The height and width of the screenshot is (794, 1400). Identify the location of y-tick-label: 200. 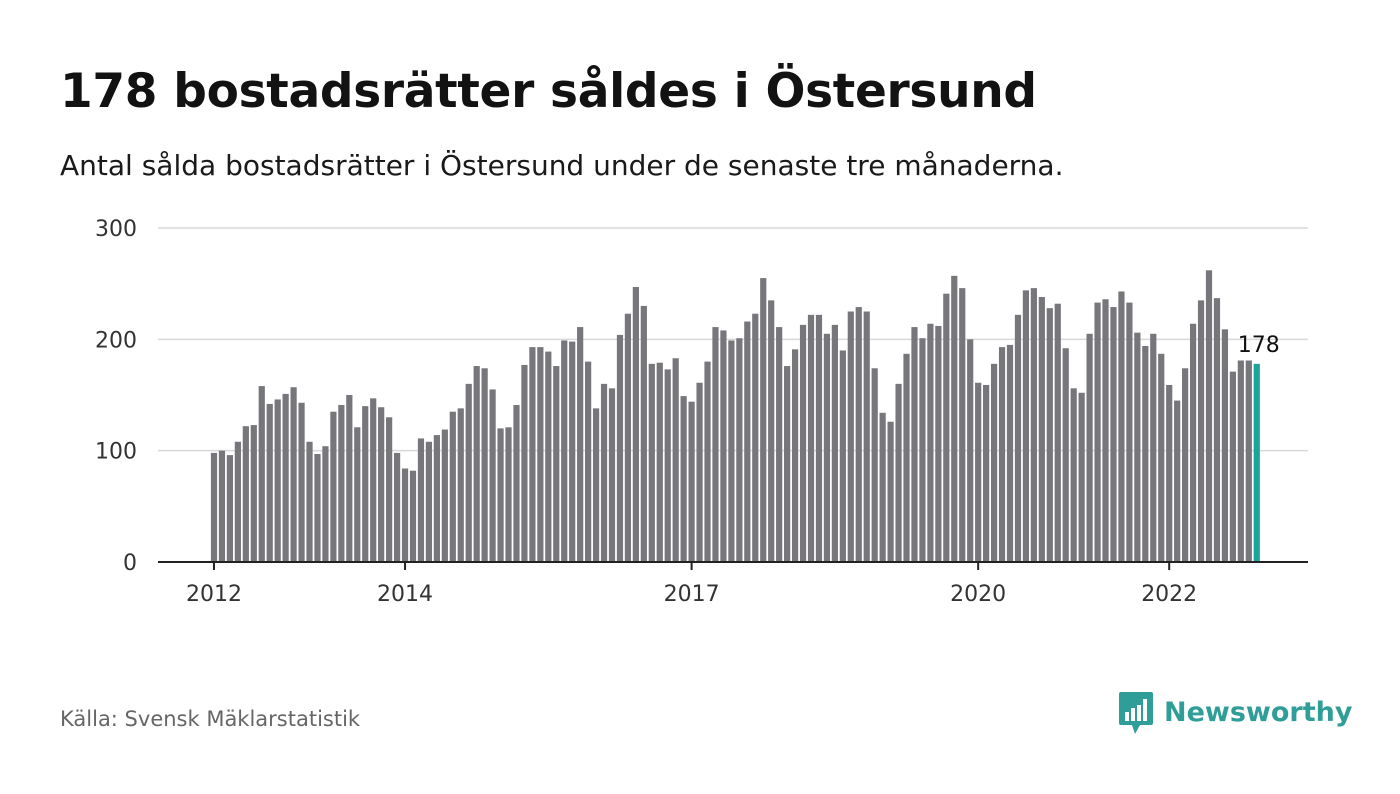
(116, 340).